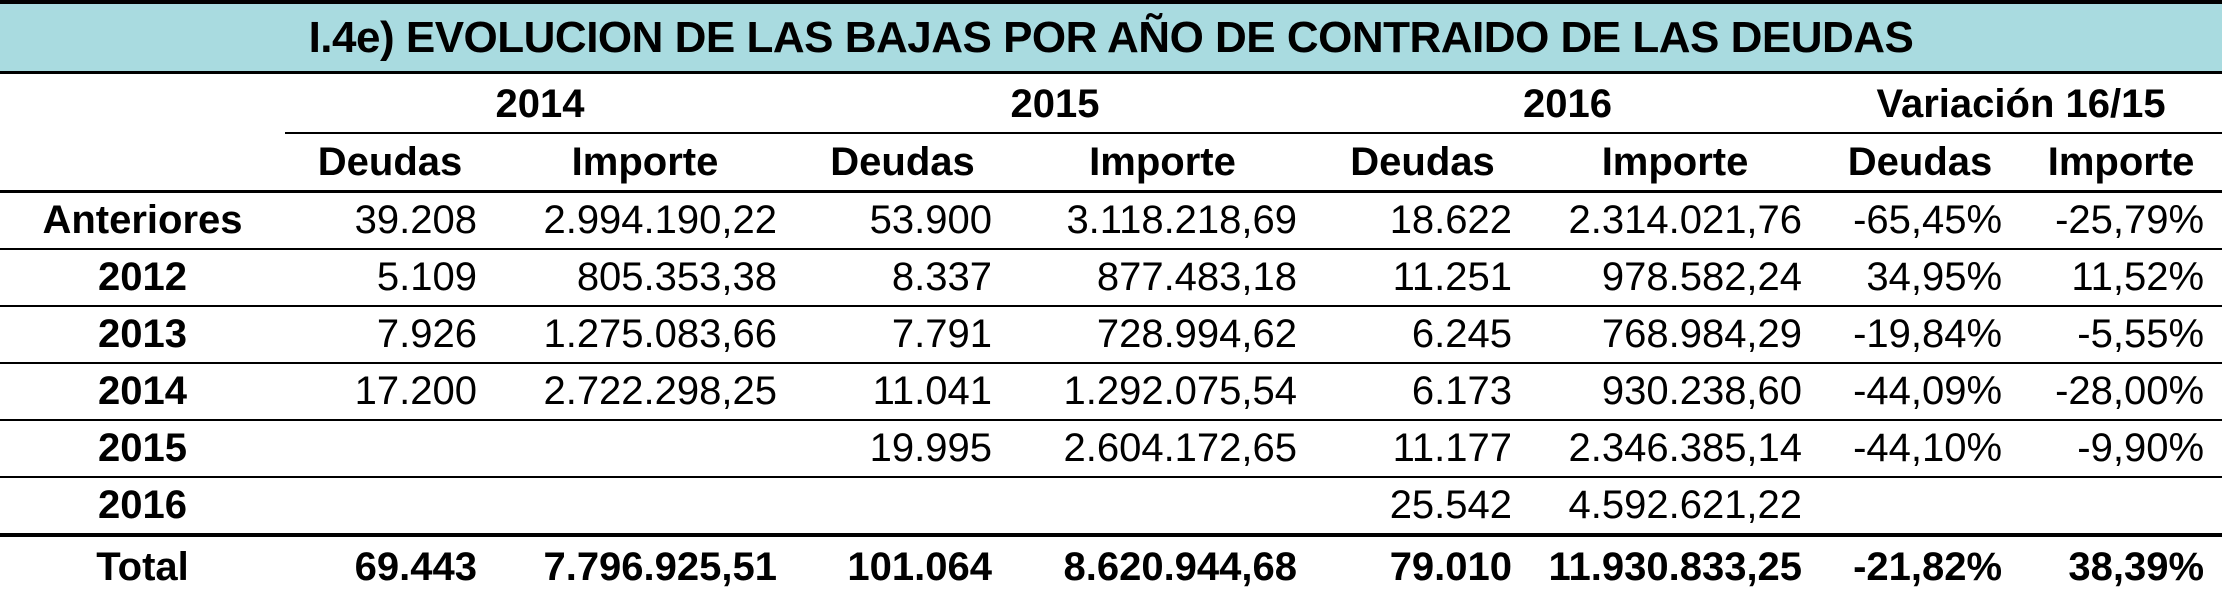  What do you see at coordinates (645, 278) in the screenshot?
I see `cell: 805.353,38` at bounding box center [645, 278].